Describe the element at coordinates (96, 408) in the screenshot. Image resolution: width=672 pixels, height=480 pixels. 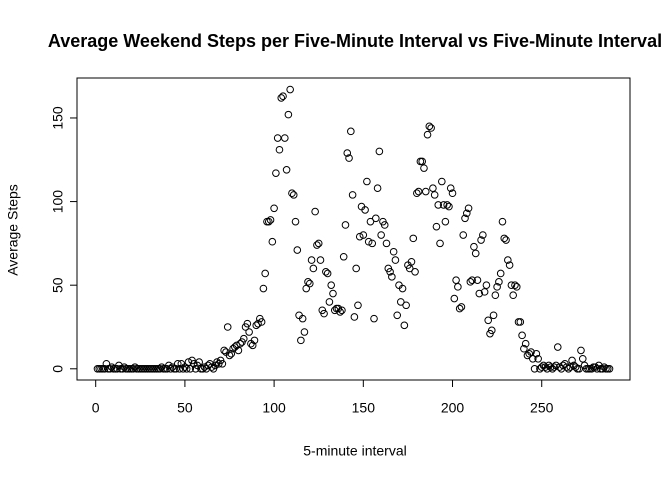
I see `x-tick-label: 0` at that location.